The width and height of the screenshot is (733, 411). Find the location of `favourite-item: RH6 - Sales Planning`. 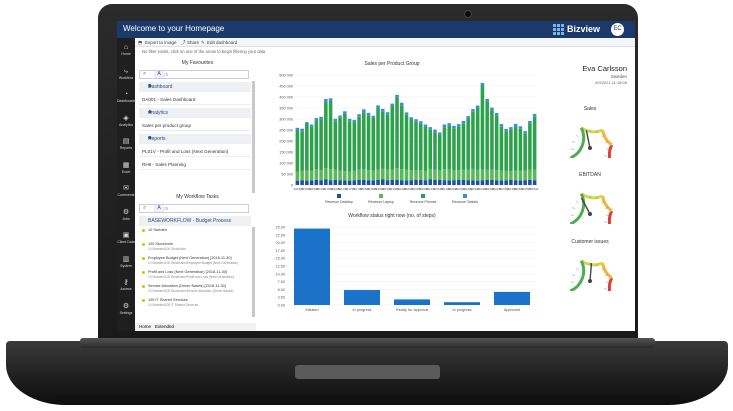

favourite-item: RH6 - Sales Planning is located at coordinates (195, 165).